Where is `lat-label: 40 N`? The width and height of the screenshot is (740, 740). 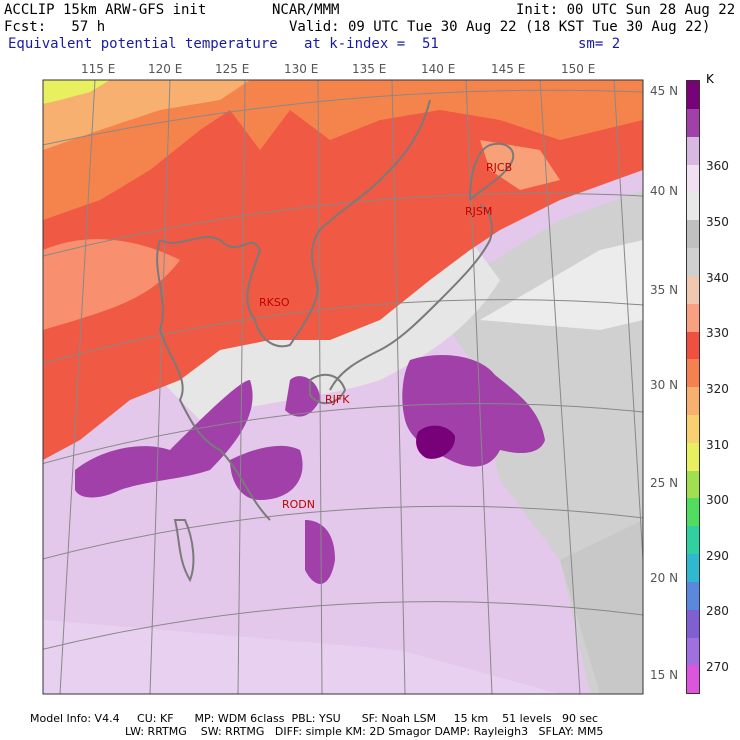
lat-label: 40 N is located at coordinates (664, 191).